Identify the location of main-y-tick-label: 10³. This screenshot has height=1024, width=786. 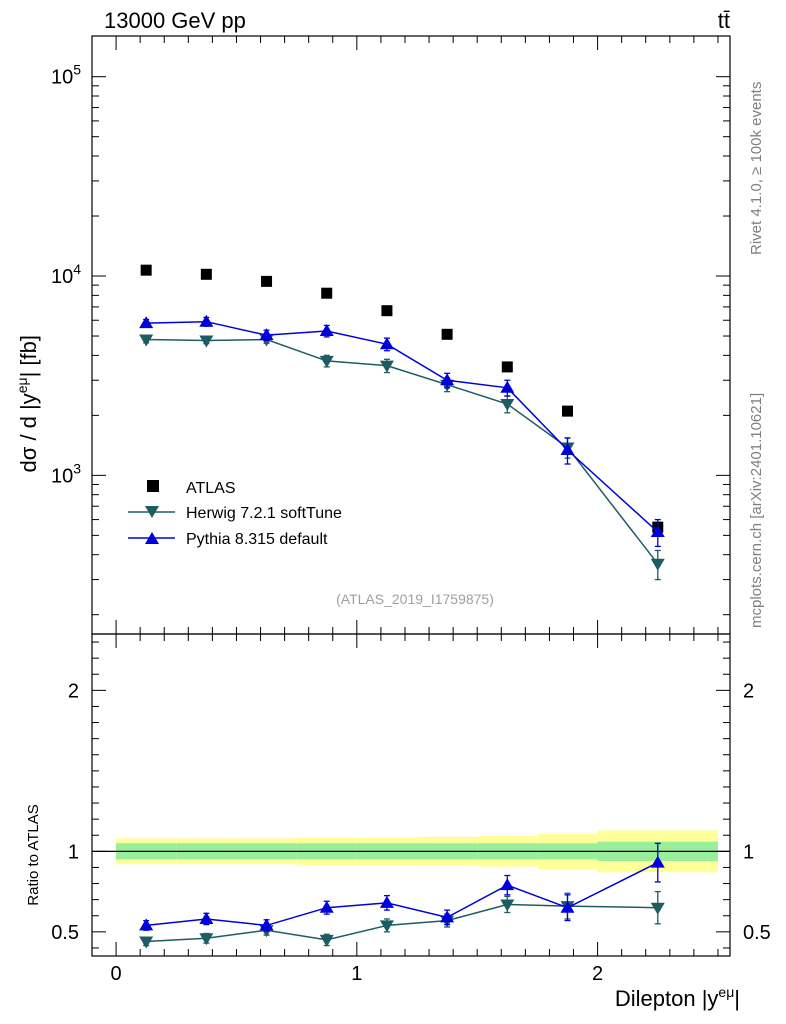
(66, 473).